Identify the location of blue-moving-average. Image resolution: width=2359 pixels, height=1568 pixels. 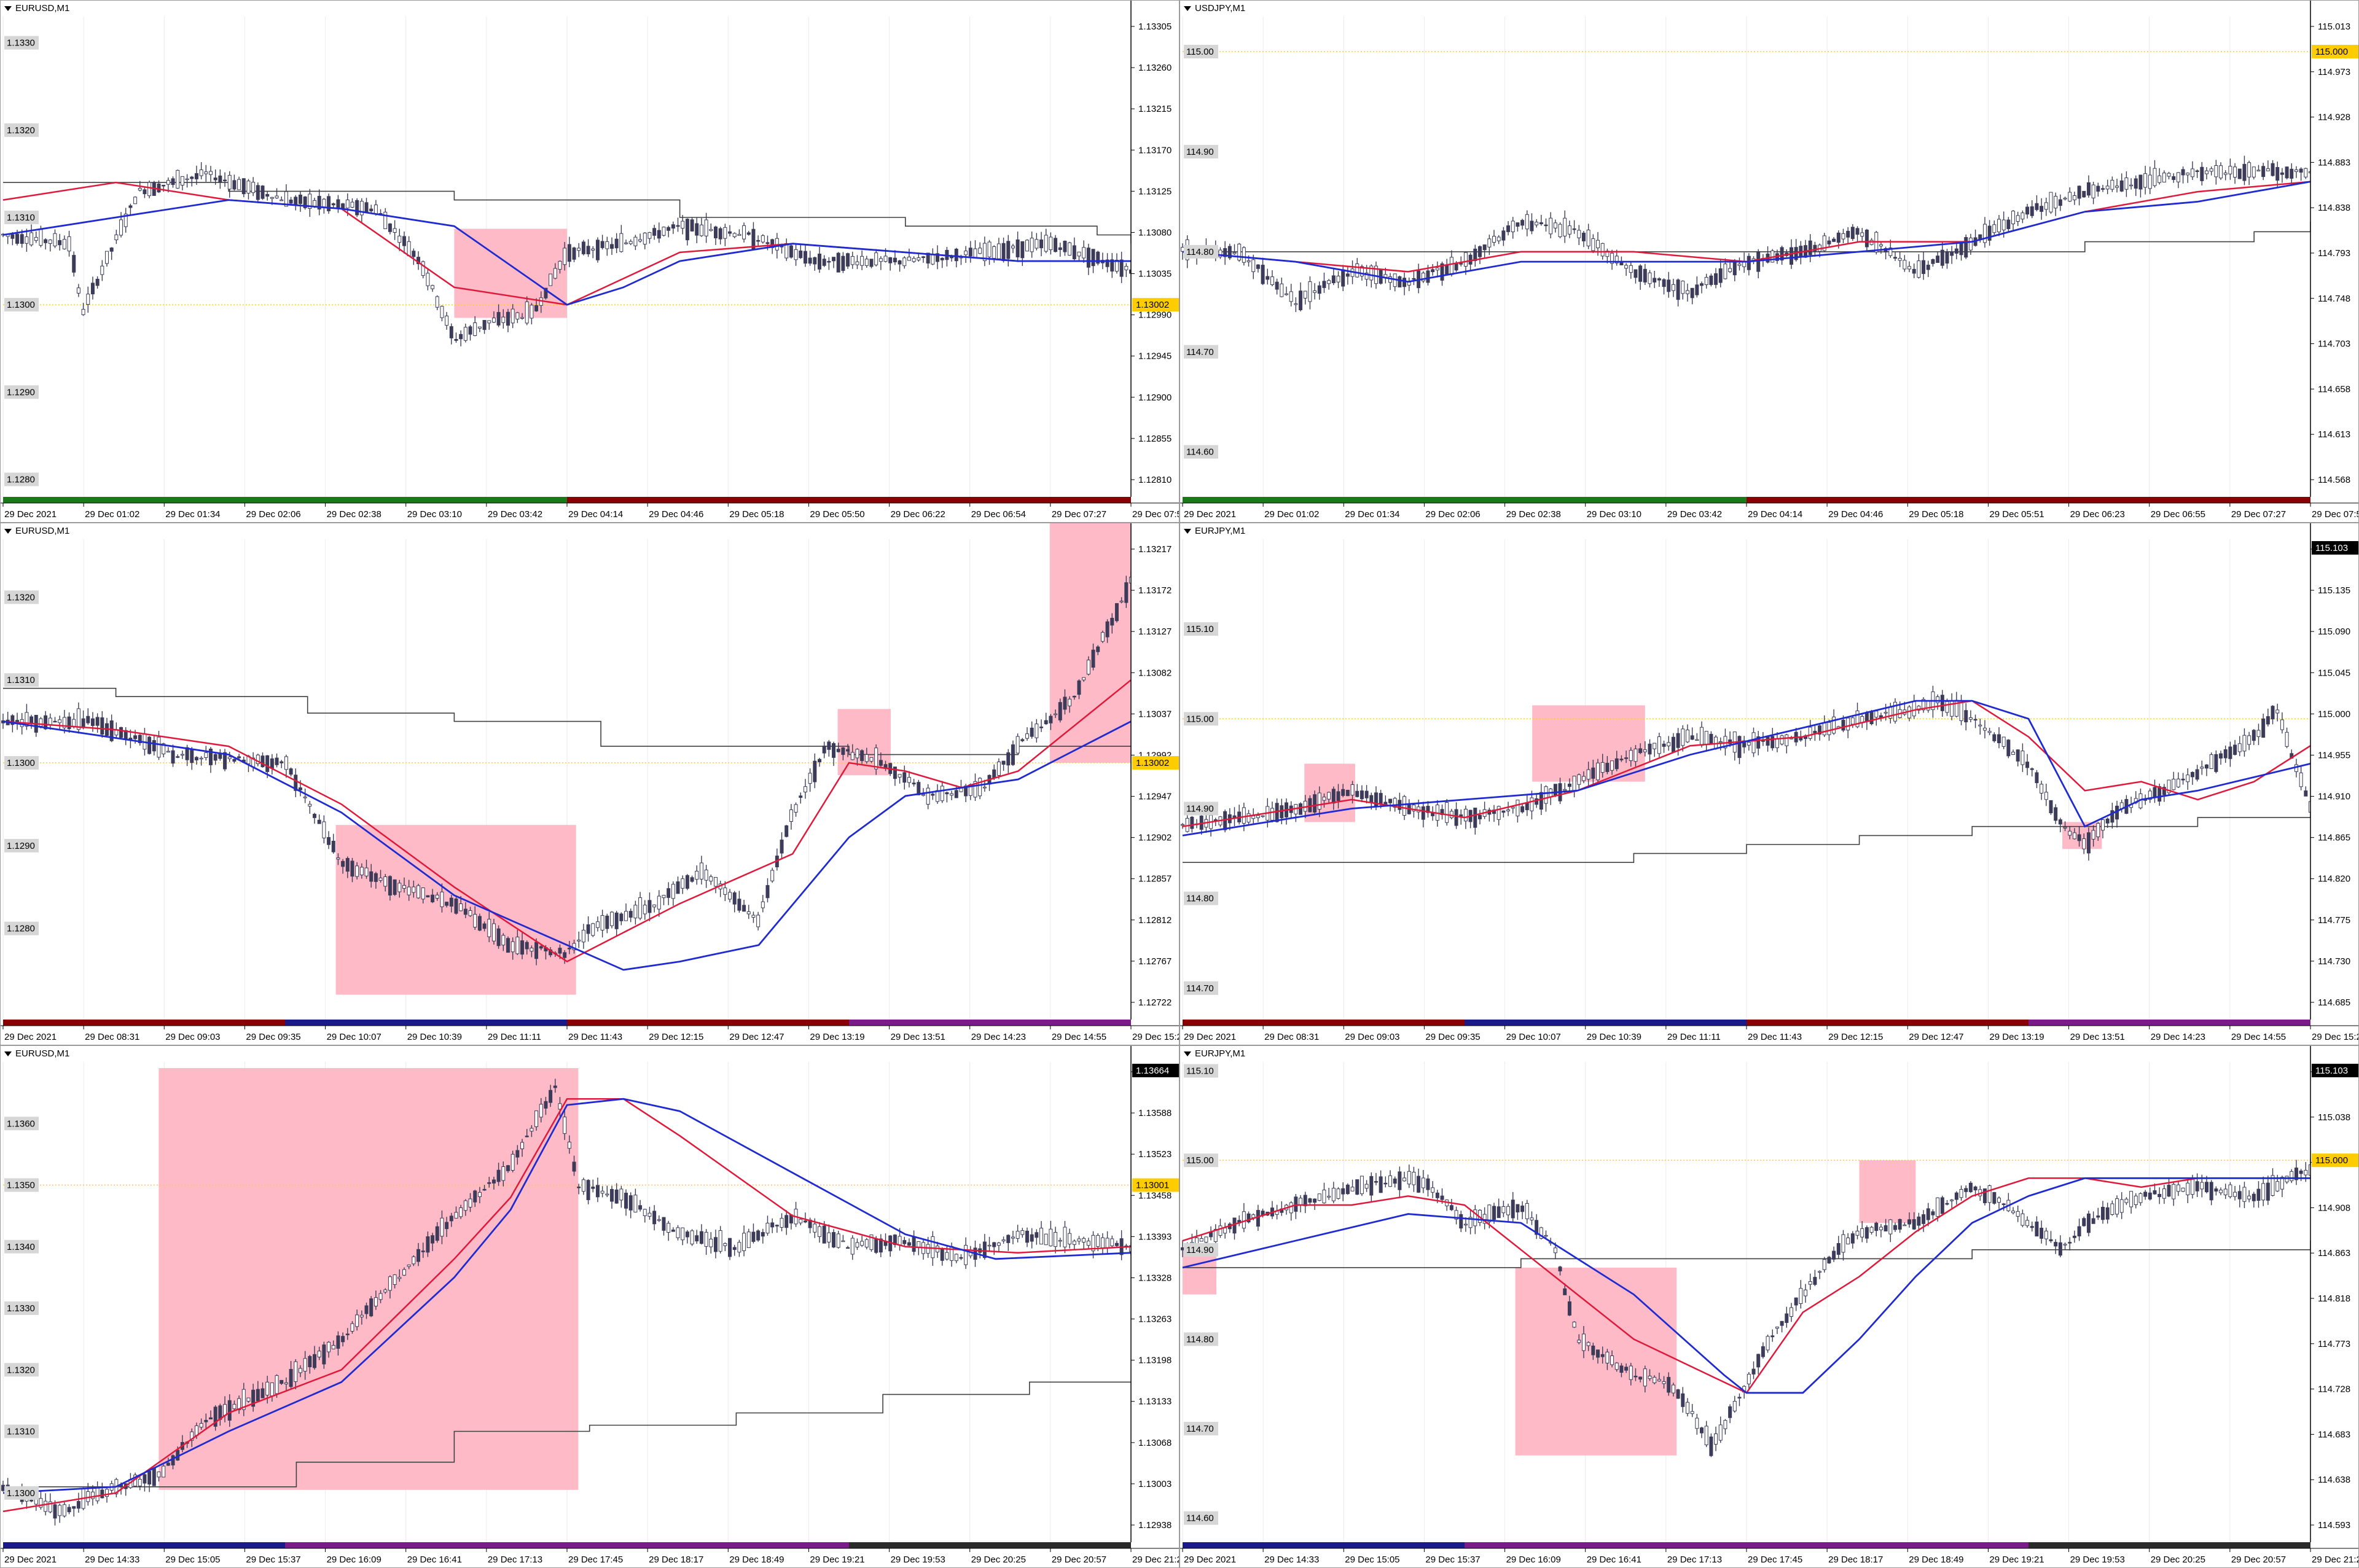
(567, 1296).